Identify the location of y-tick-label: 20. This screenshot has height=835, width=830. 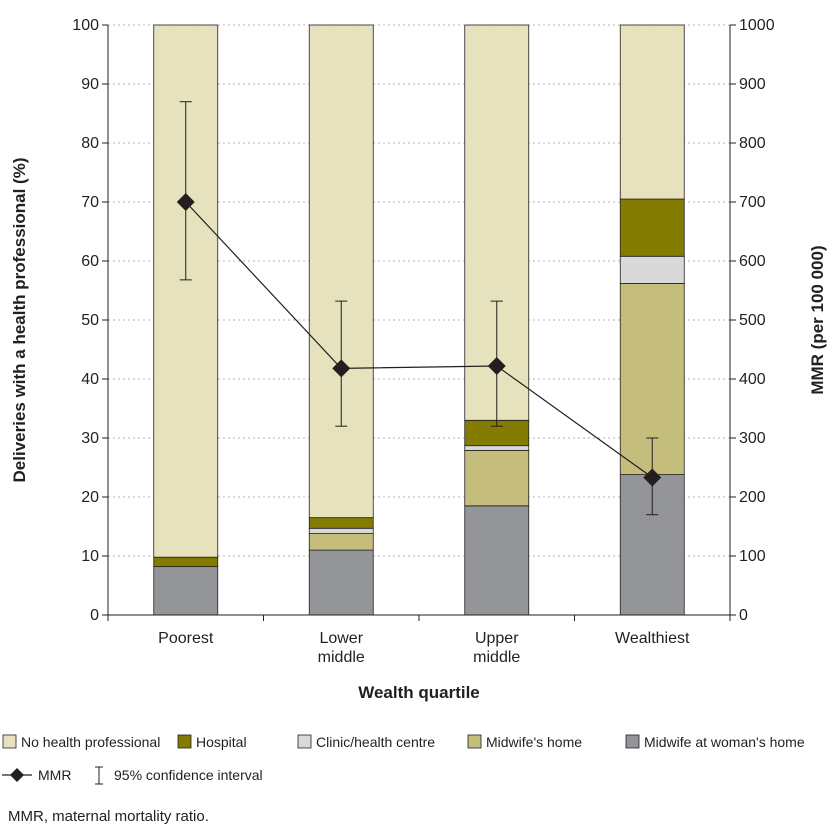
(90, 497).